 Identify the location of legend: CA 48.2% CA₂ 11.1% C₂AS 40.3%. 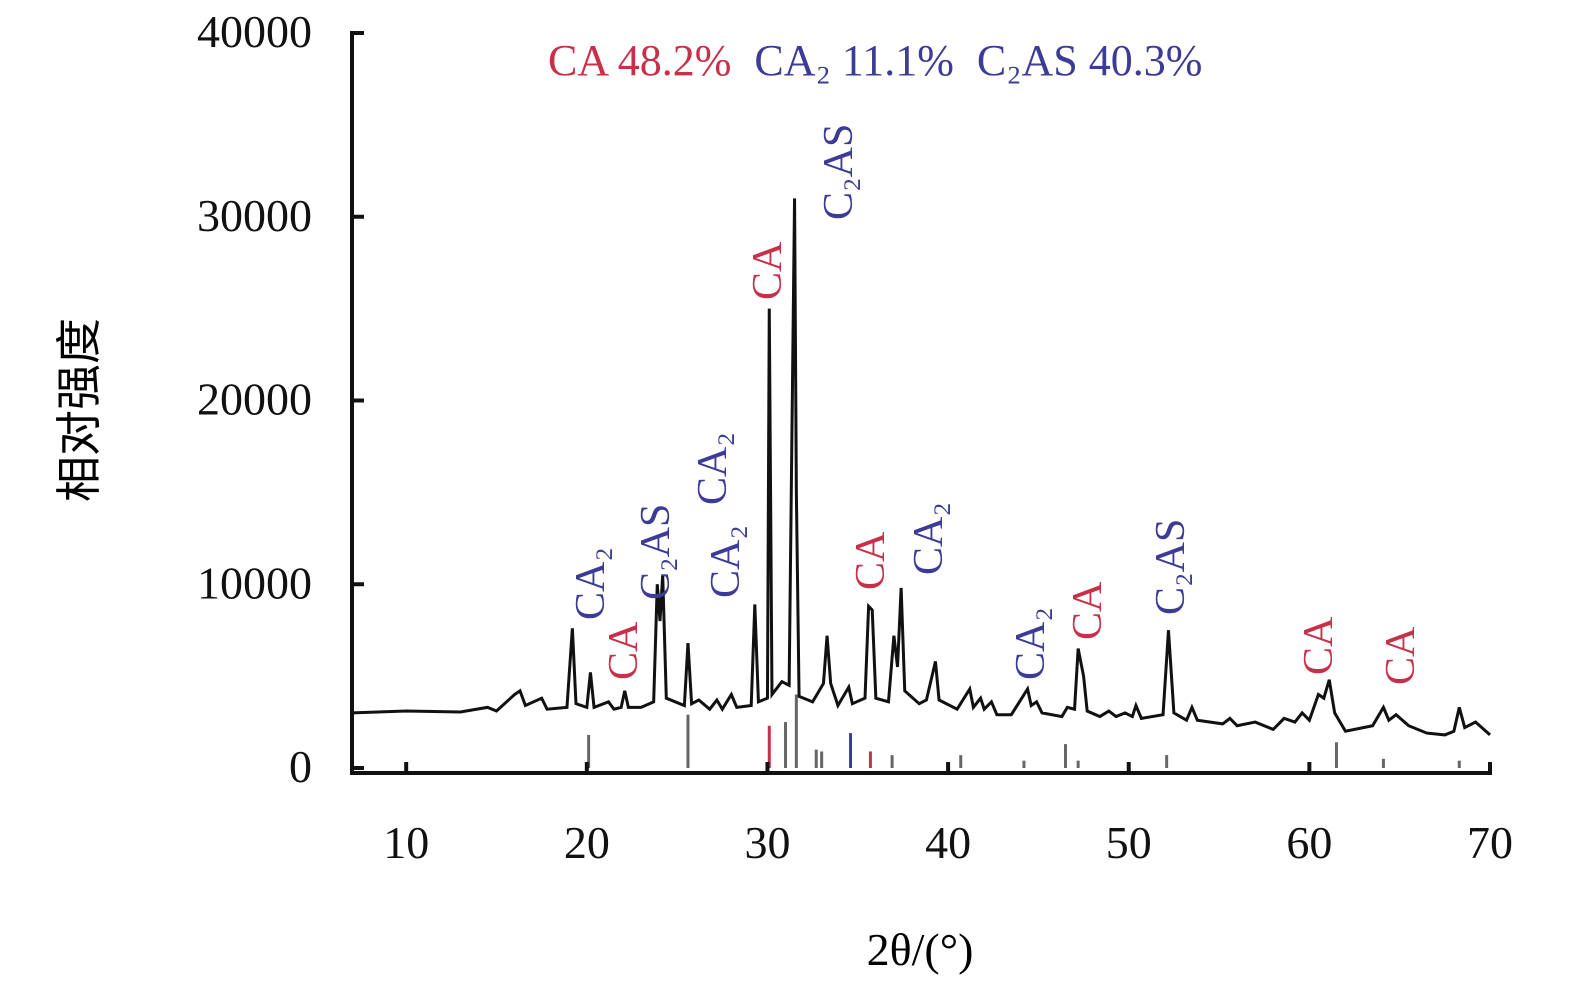
(875, 60).